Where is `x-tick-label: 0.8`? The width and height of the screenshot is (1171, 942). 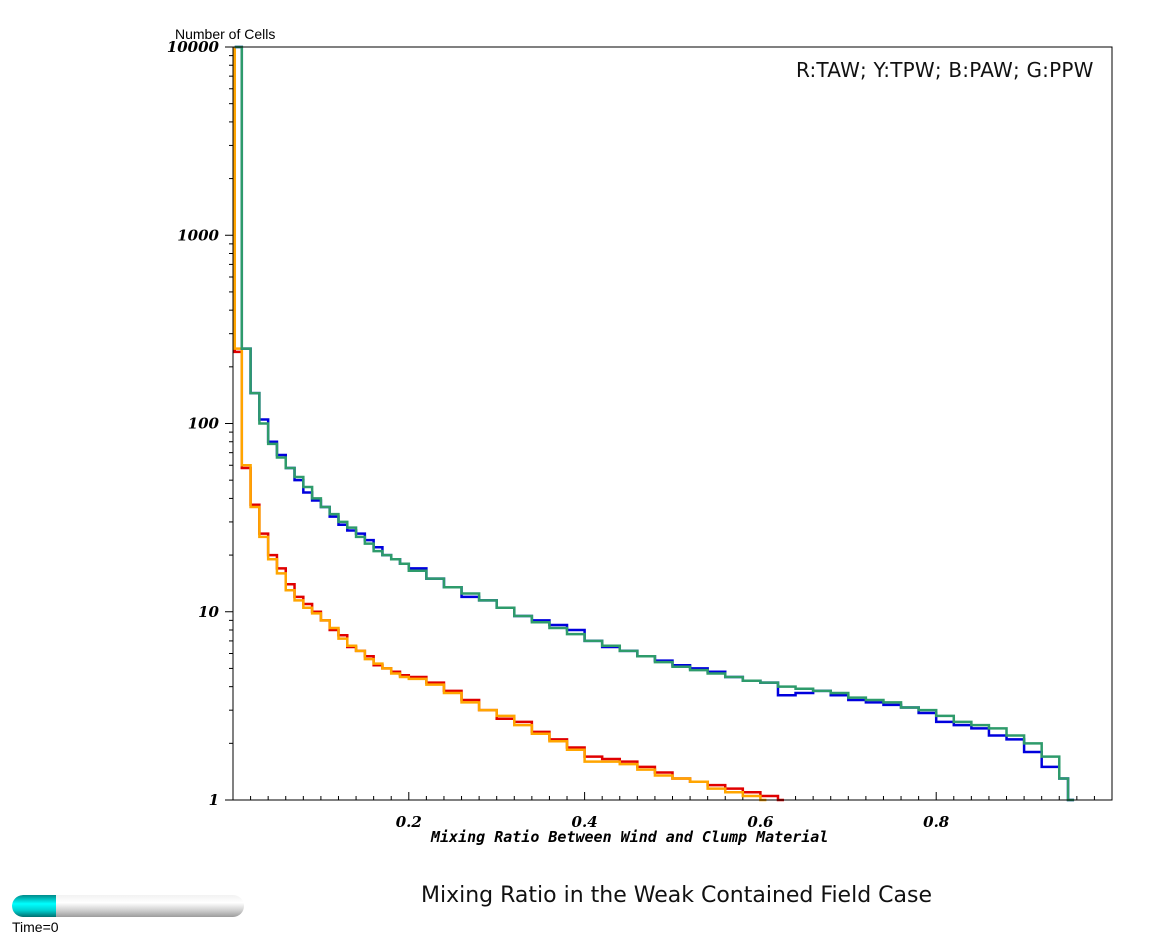 x-tick-label: 0.8 is located at coordinates (936, 822).